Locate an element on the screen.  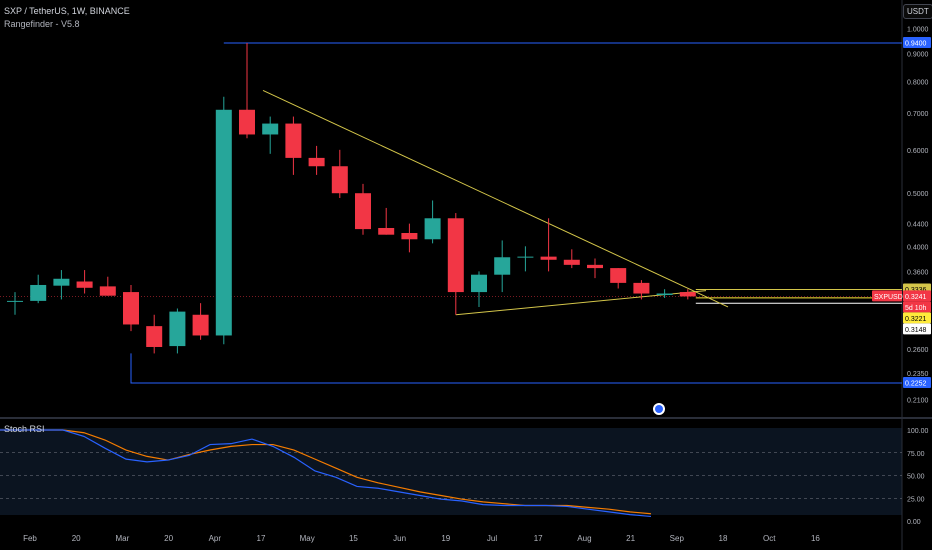
indicator-title: Rangefinder - V5.8 is located at coordinates (42, 24).